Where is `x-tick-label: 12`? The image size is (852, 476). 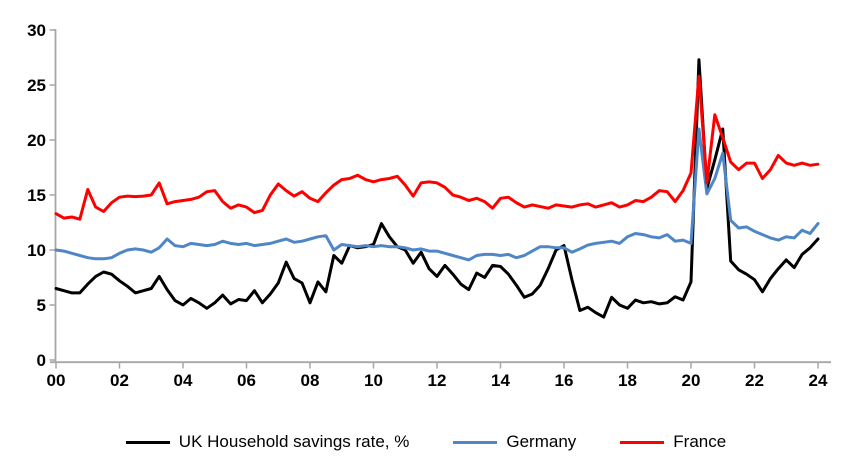 x-tick-label: 12 is located at coordinates (437, 380).